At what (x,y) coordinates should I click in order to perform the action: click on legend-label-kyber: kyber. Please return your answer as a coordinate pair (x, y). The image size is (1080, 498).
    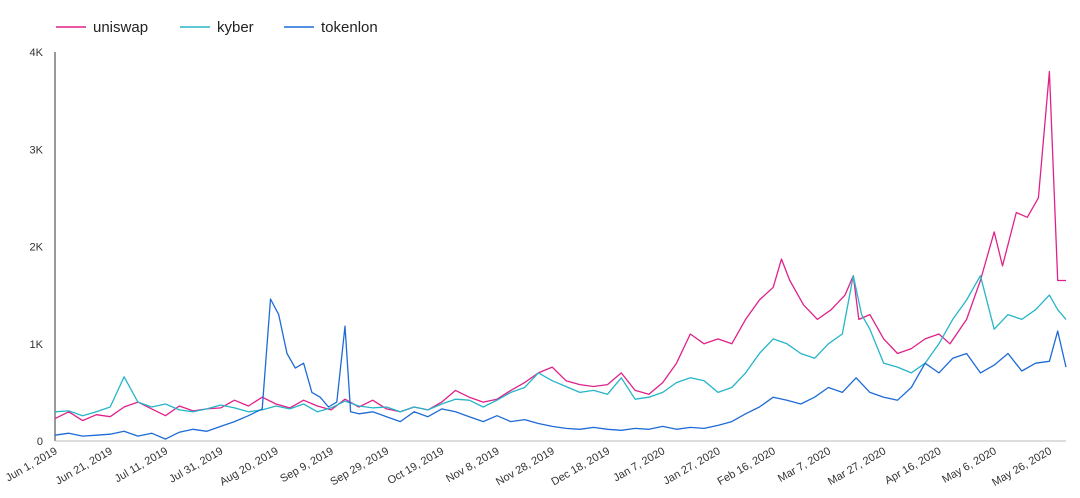
    Looking at the image, I should click on (235, 27).